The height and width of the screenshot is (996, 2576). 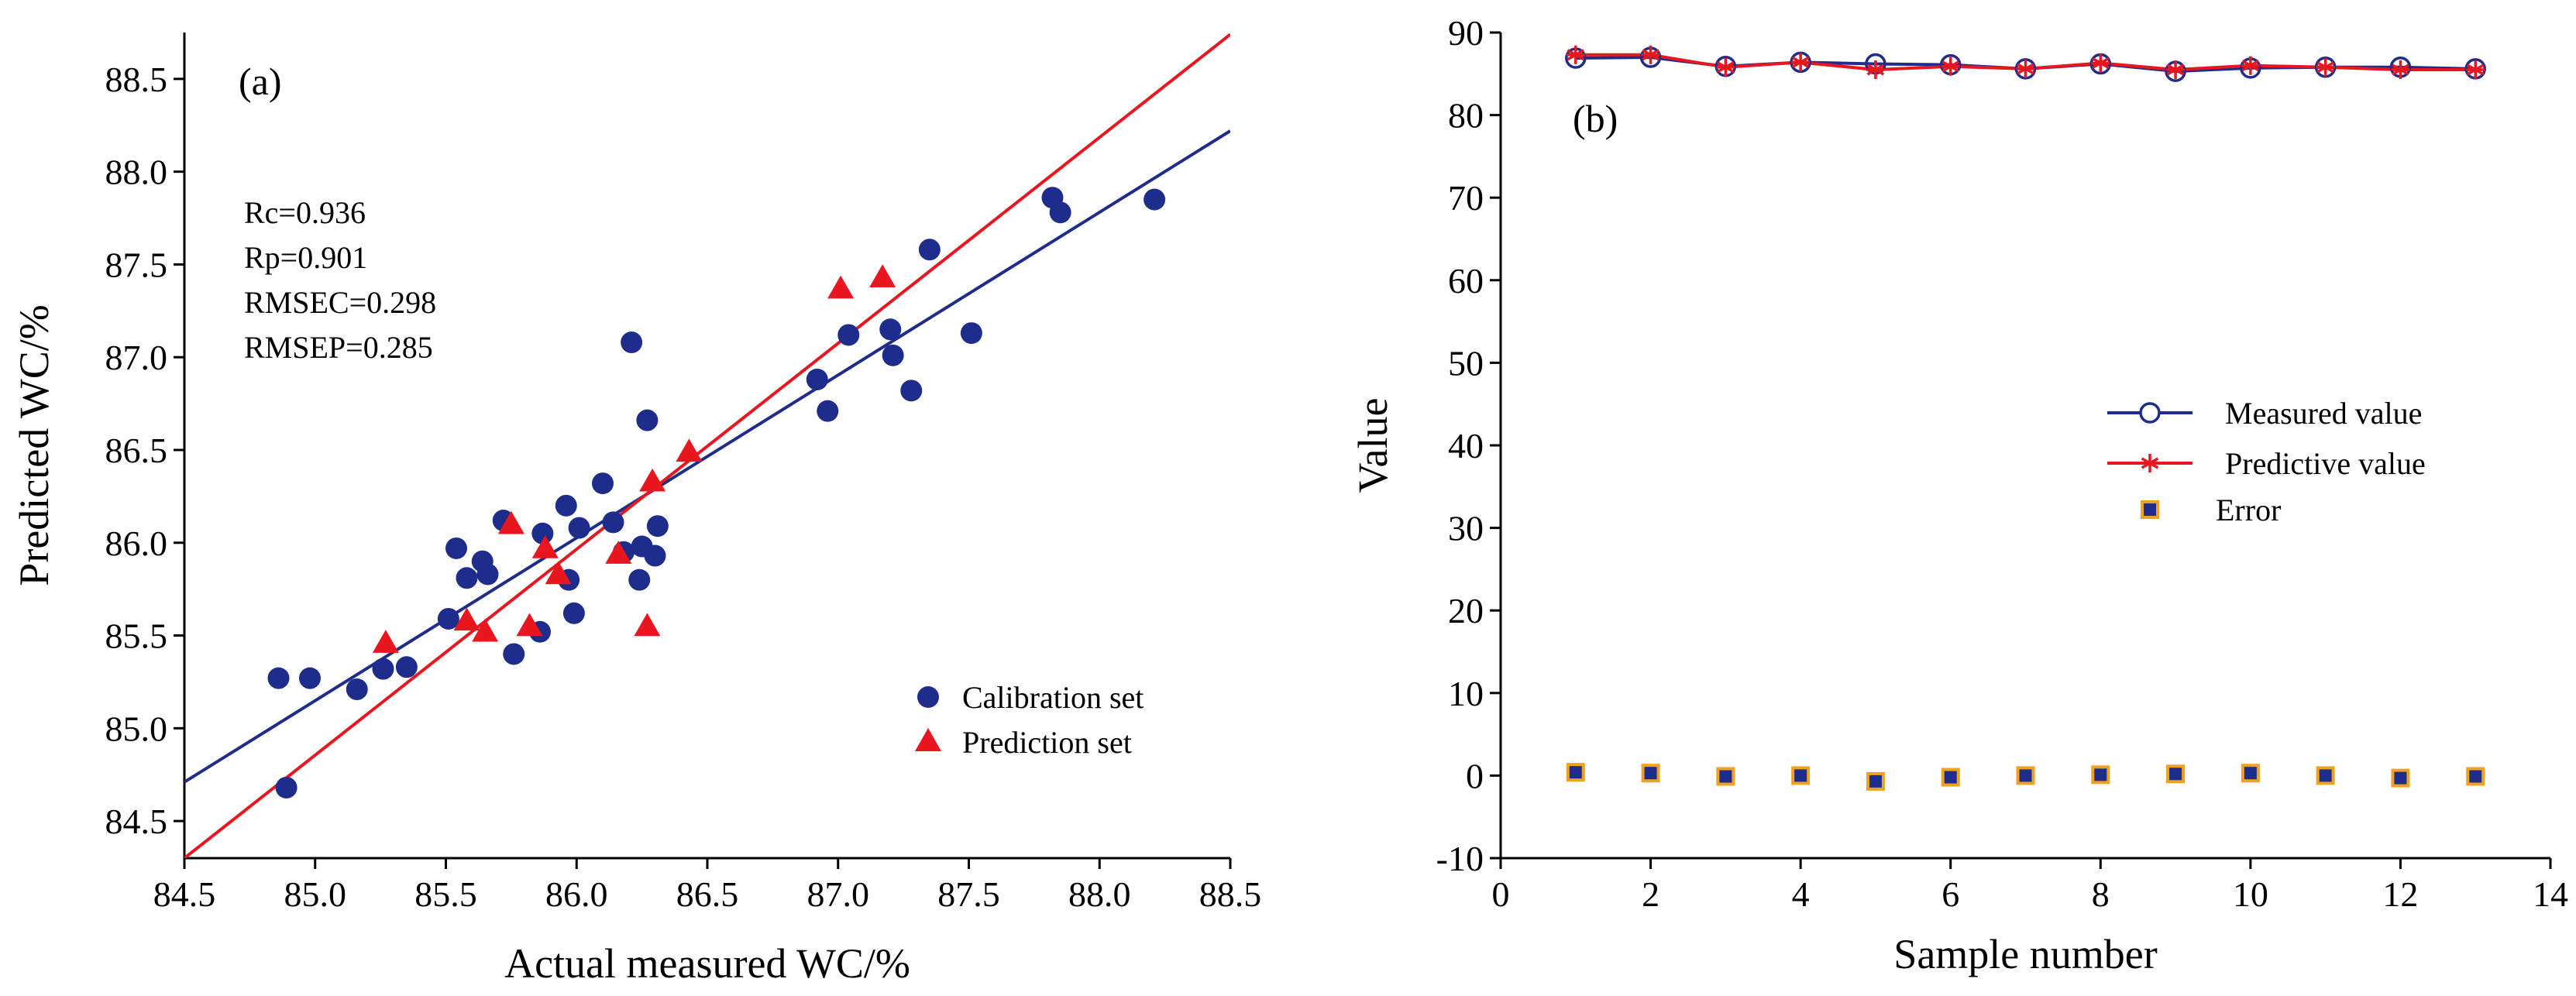 What do you see at coordinates (1801, 894) in the screenshot?
I see `panel-b-x-tick-label: 4` at bounding box center [1801, 894].